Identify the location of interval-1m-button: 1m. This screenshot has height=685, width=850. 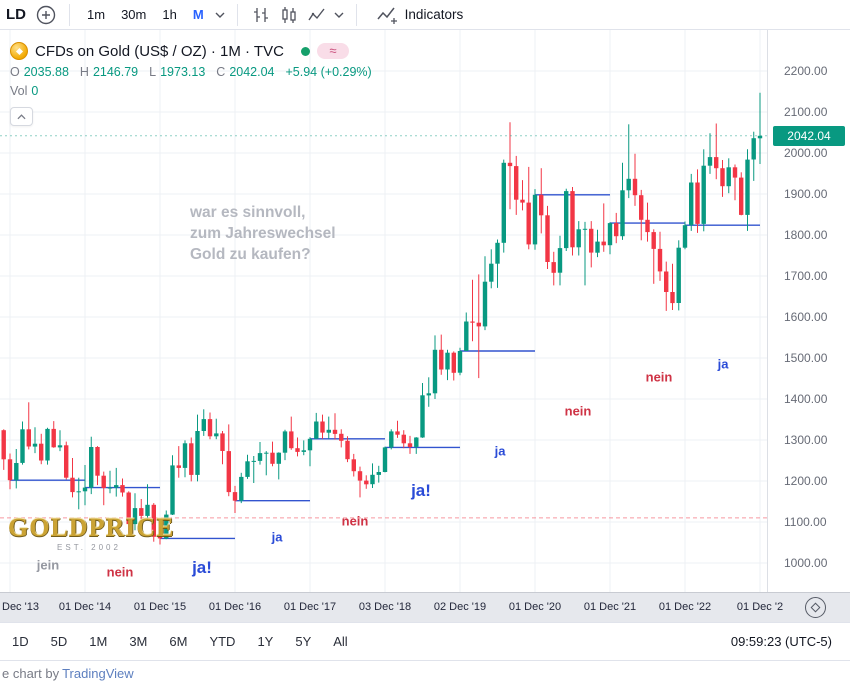
(96, 15).